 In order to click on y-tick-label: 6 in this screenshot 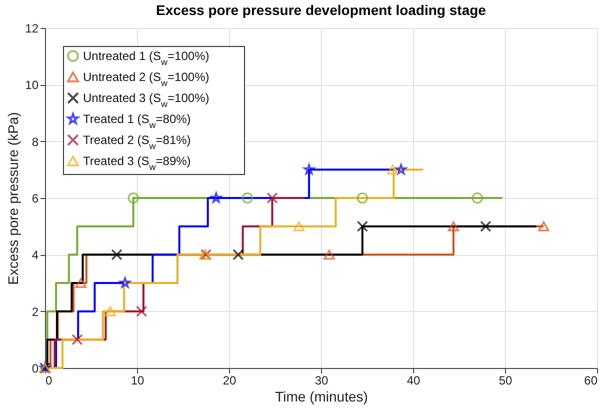, I will do `click(35, 199)`.